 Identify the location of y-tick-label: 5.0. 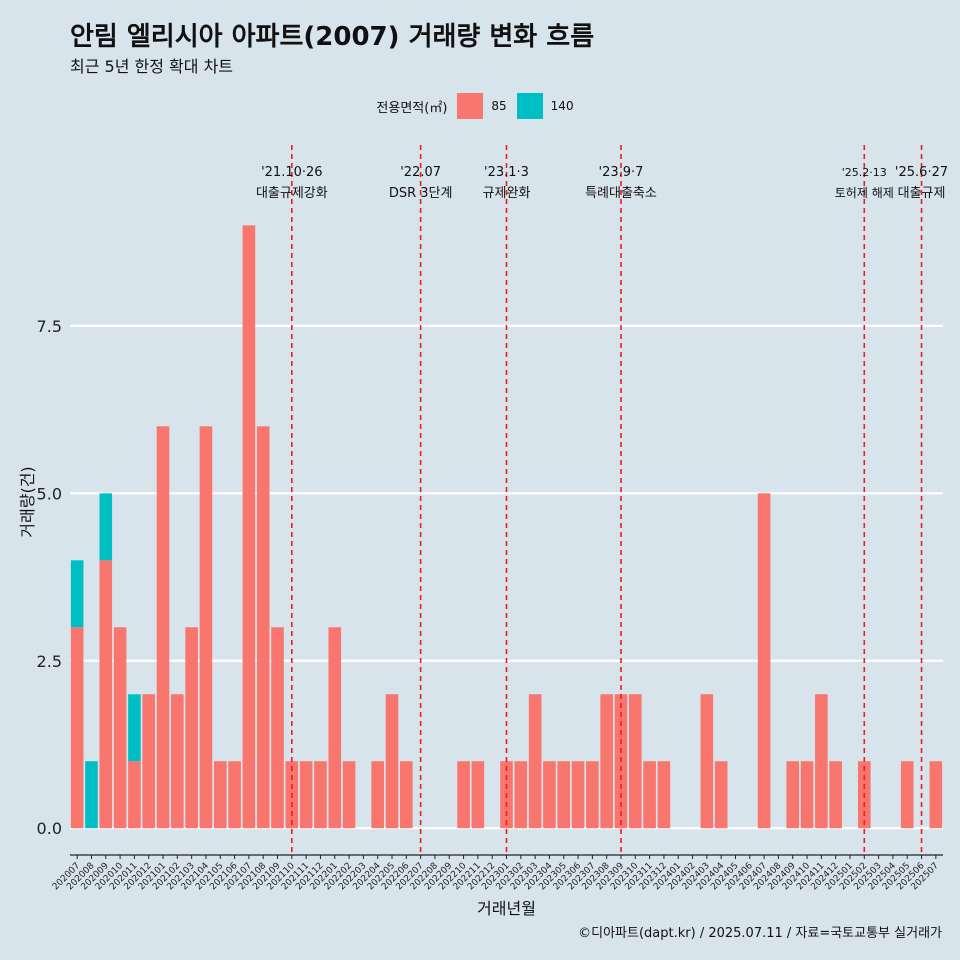
(49, 493).